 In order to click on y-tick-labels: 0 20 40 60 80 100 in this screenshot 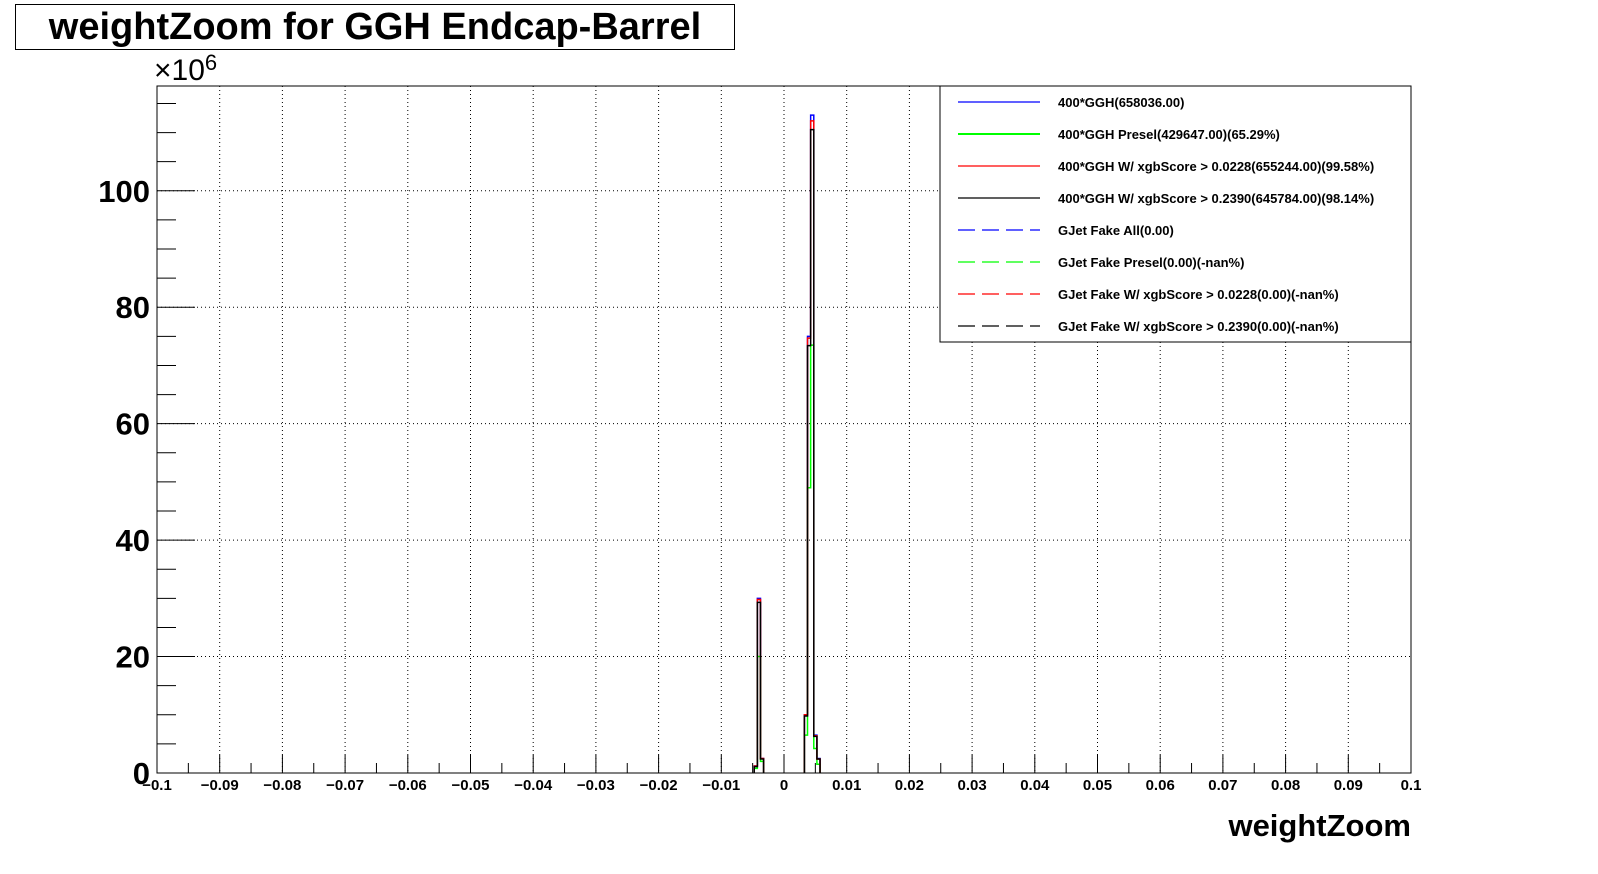, I will do `click(124, 482)`.